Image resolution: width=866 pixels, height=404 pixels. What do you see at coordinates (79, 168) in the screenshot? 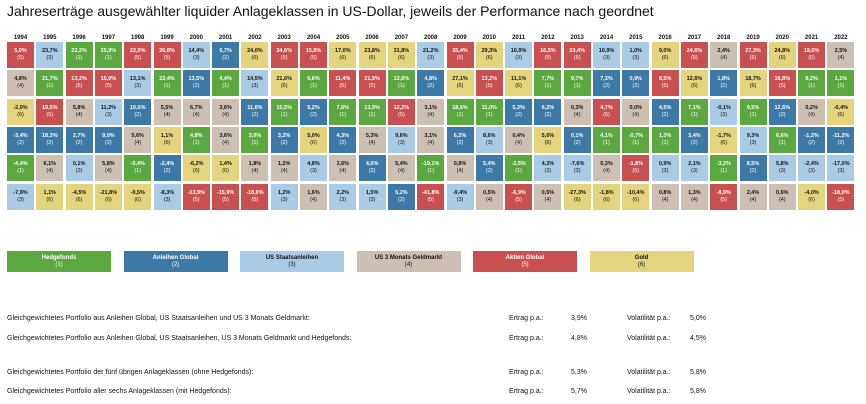
I see `return-cell: 0,1% (3)` at bounding box center [79, 168].